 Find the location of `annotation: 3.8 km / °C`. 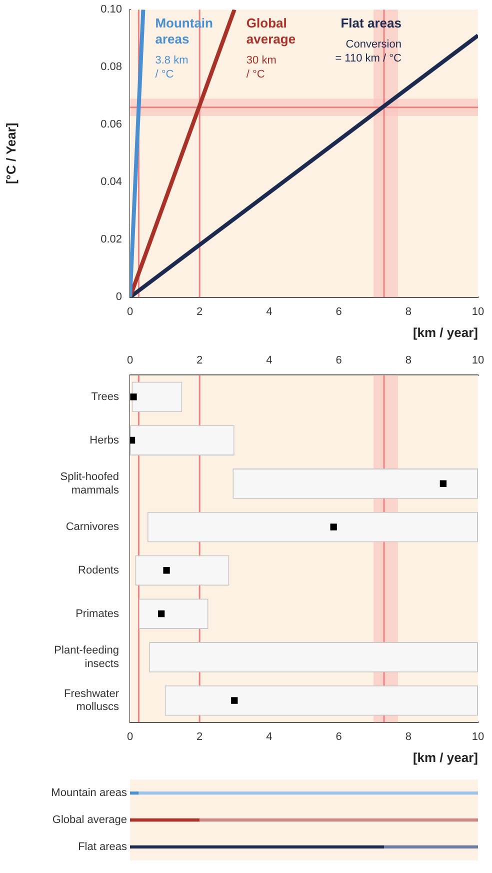

annotation: 3.8 km / °C is located at coordinates (171, 67).